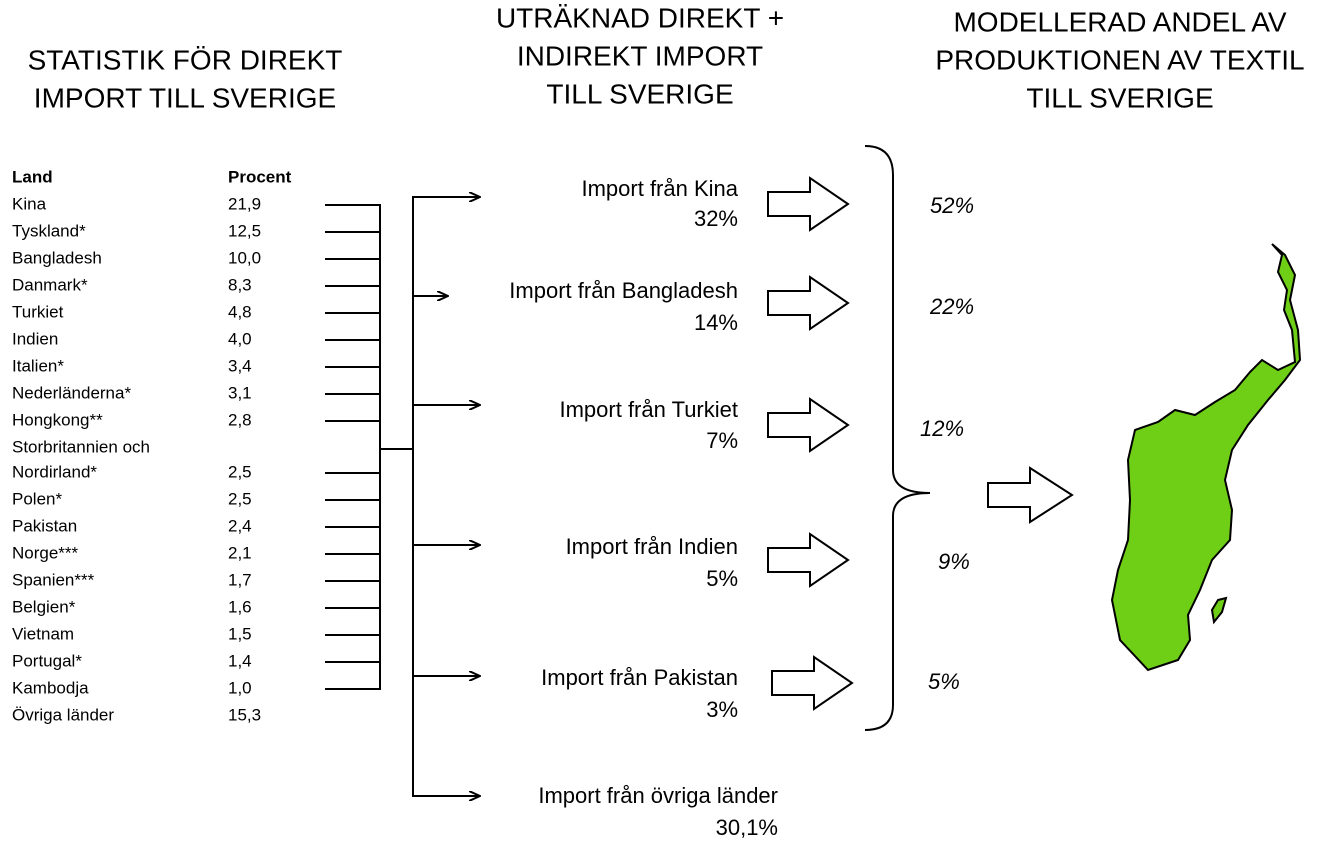 The width and height of the screenshot is (1320, 847). I want to click on modelled-share: 5%, so click(944, 681).